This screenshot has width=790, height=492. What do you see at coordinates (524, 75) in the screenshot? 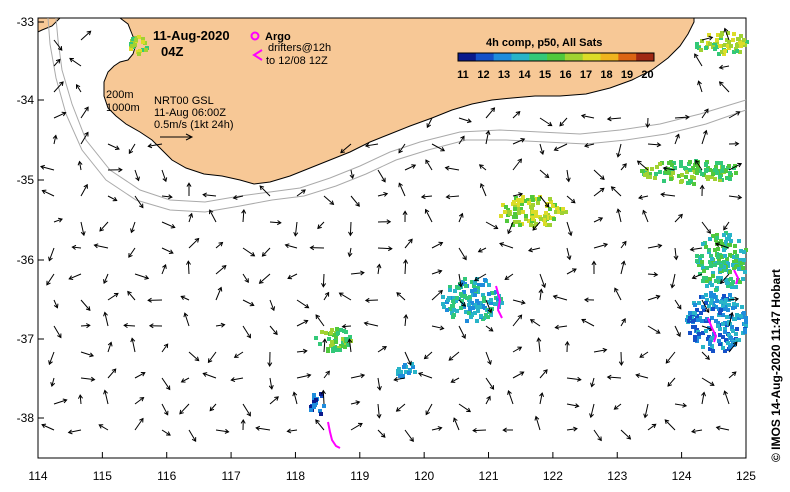
I see `colorbar-tick-label: 14` at bounding box center [524, 75].